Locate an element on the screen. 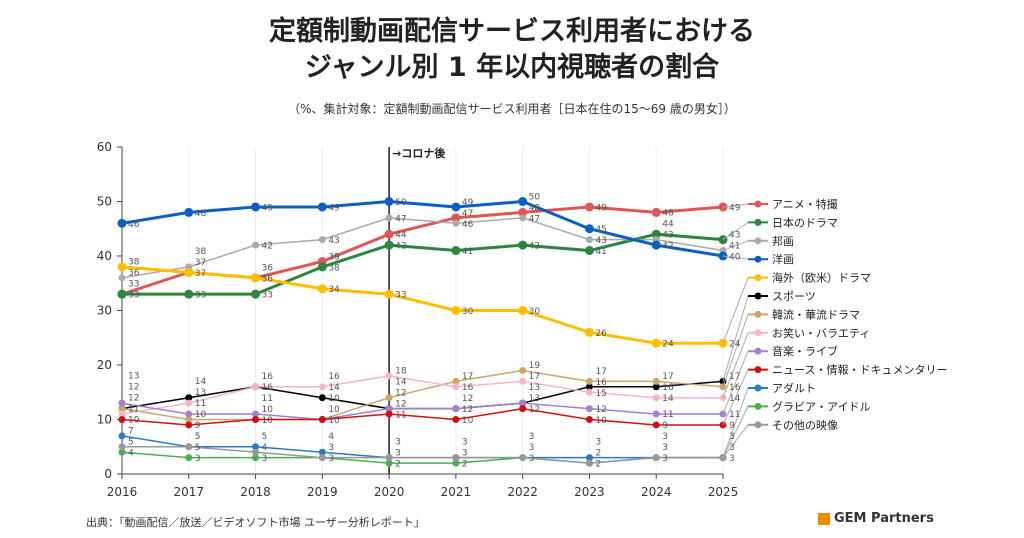 The height and width of the screenshot is (538, 1024). x-tick-label: 2022 is located at coordinates (522, 492).